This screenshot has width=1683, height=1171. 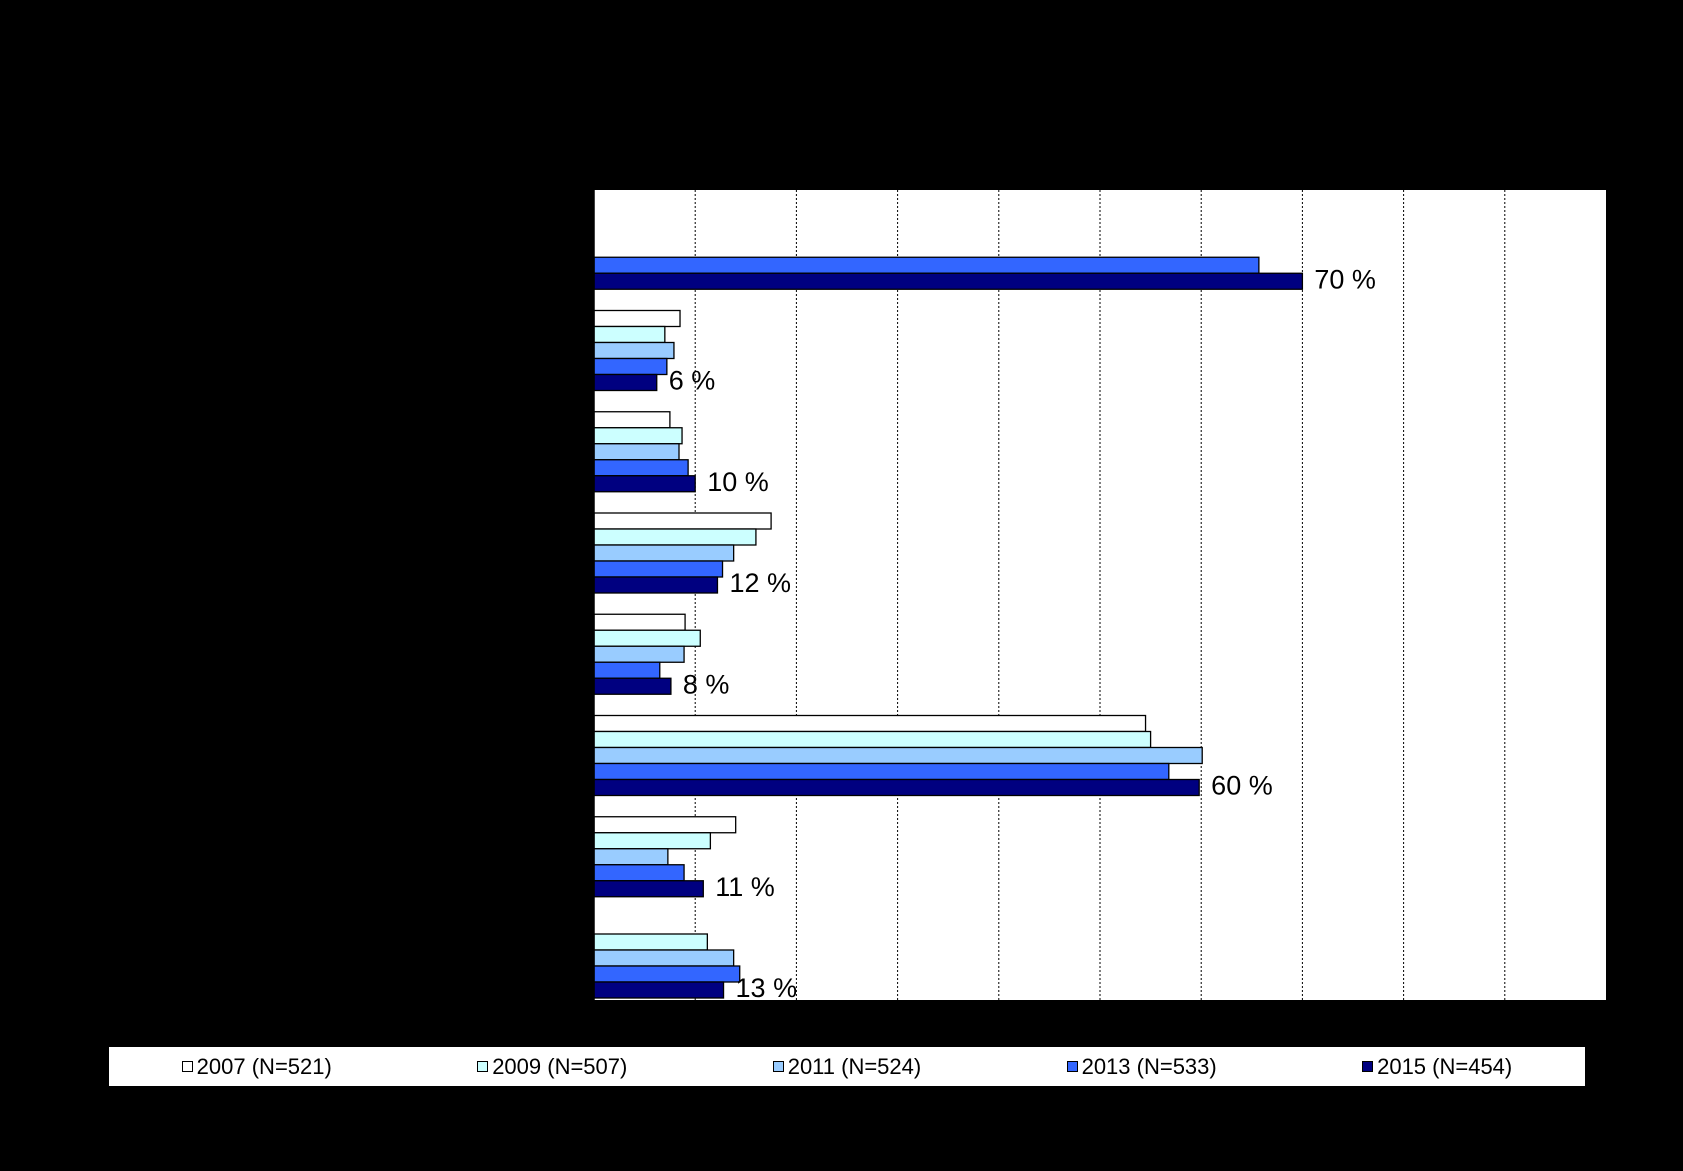 I want to click on bar-group: 13 %, so click(x=695, y=968).